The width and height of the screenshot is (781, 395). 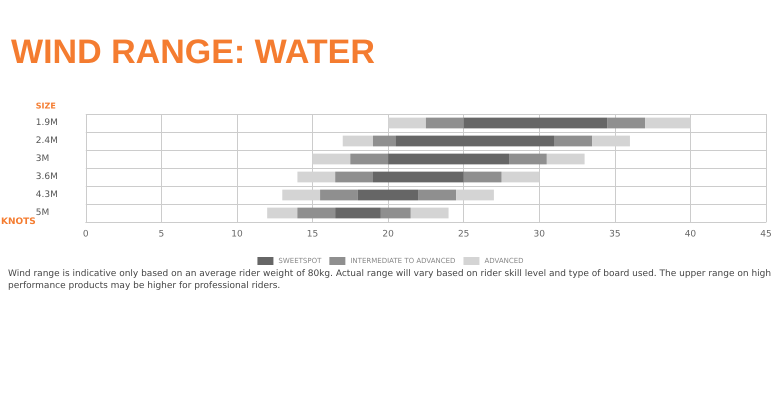 What do you see at coordinates (766, 235) in the screenshot?
I see `x-tick-label: 45` at bounding box center [766, 235].